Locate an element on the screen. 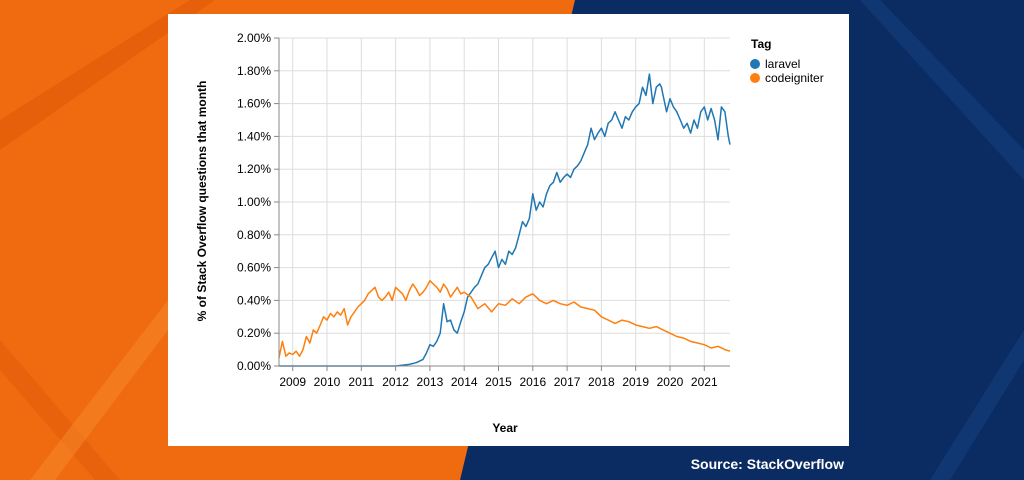 Image resolution: width=1024 pixels, height=480 pixels. y-tick-label: 0.60% is located at coordinates (254, 268).